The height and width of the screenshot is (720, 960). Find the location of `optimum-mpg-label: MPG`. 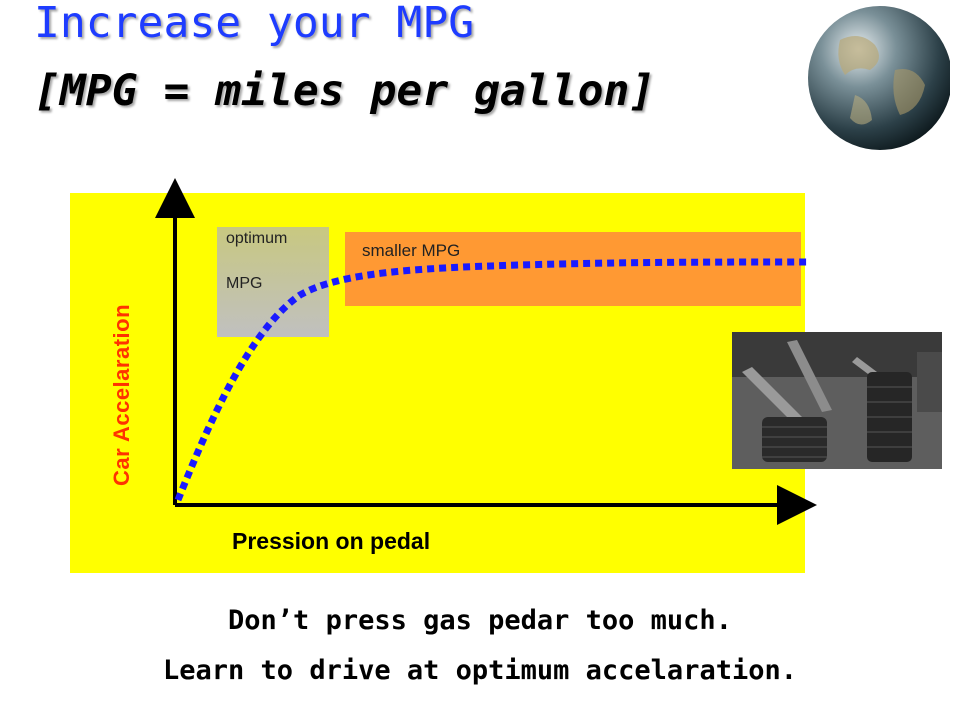

optimum-mpg-label: MPG is located at coordinates (244, 283).